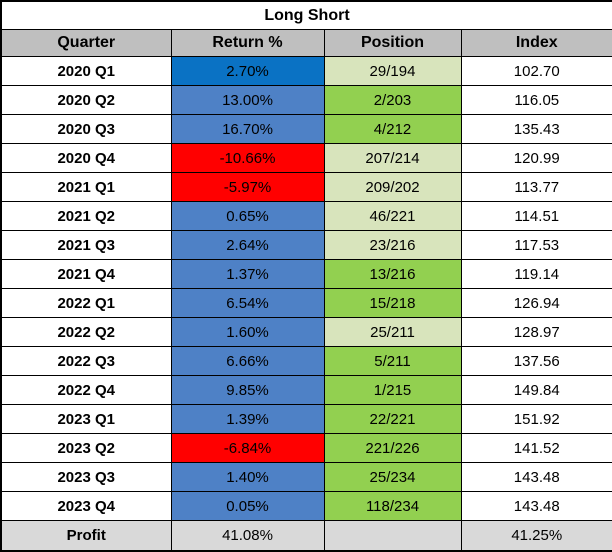 The image size is (612, 552). Describe the element at coordinates (392, 477) in the screenshot. I see `position-cell: 25/234` at that location.